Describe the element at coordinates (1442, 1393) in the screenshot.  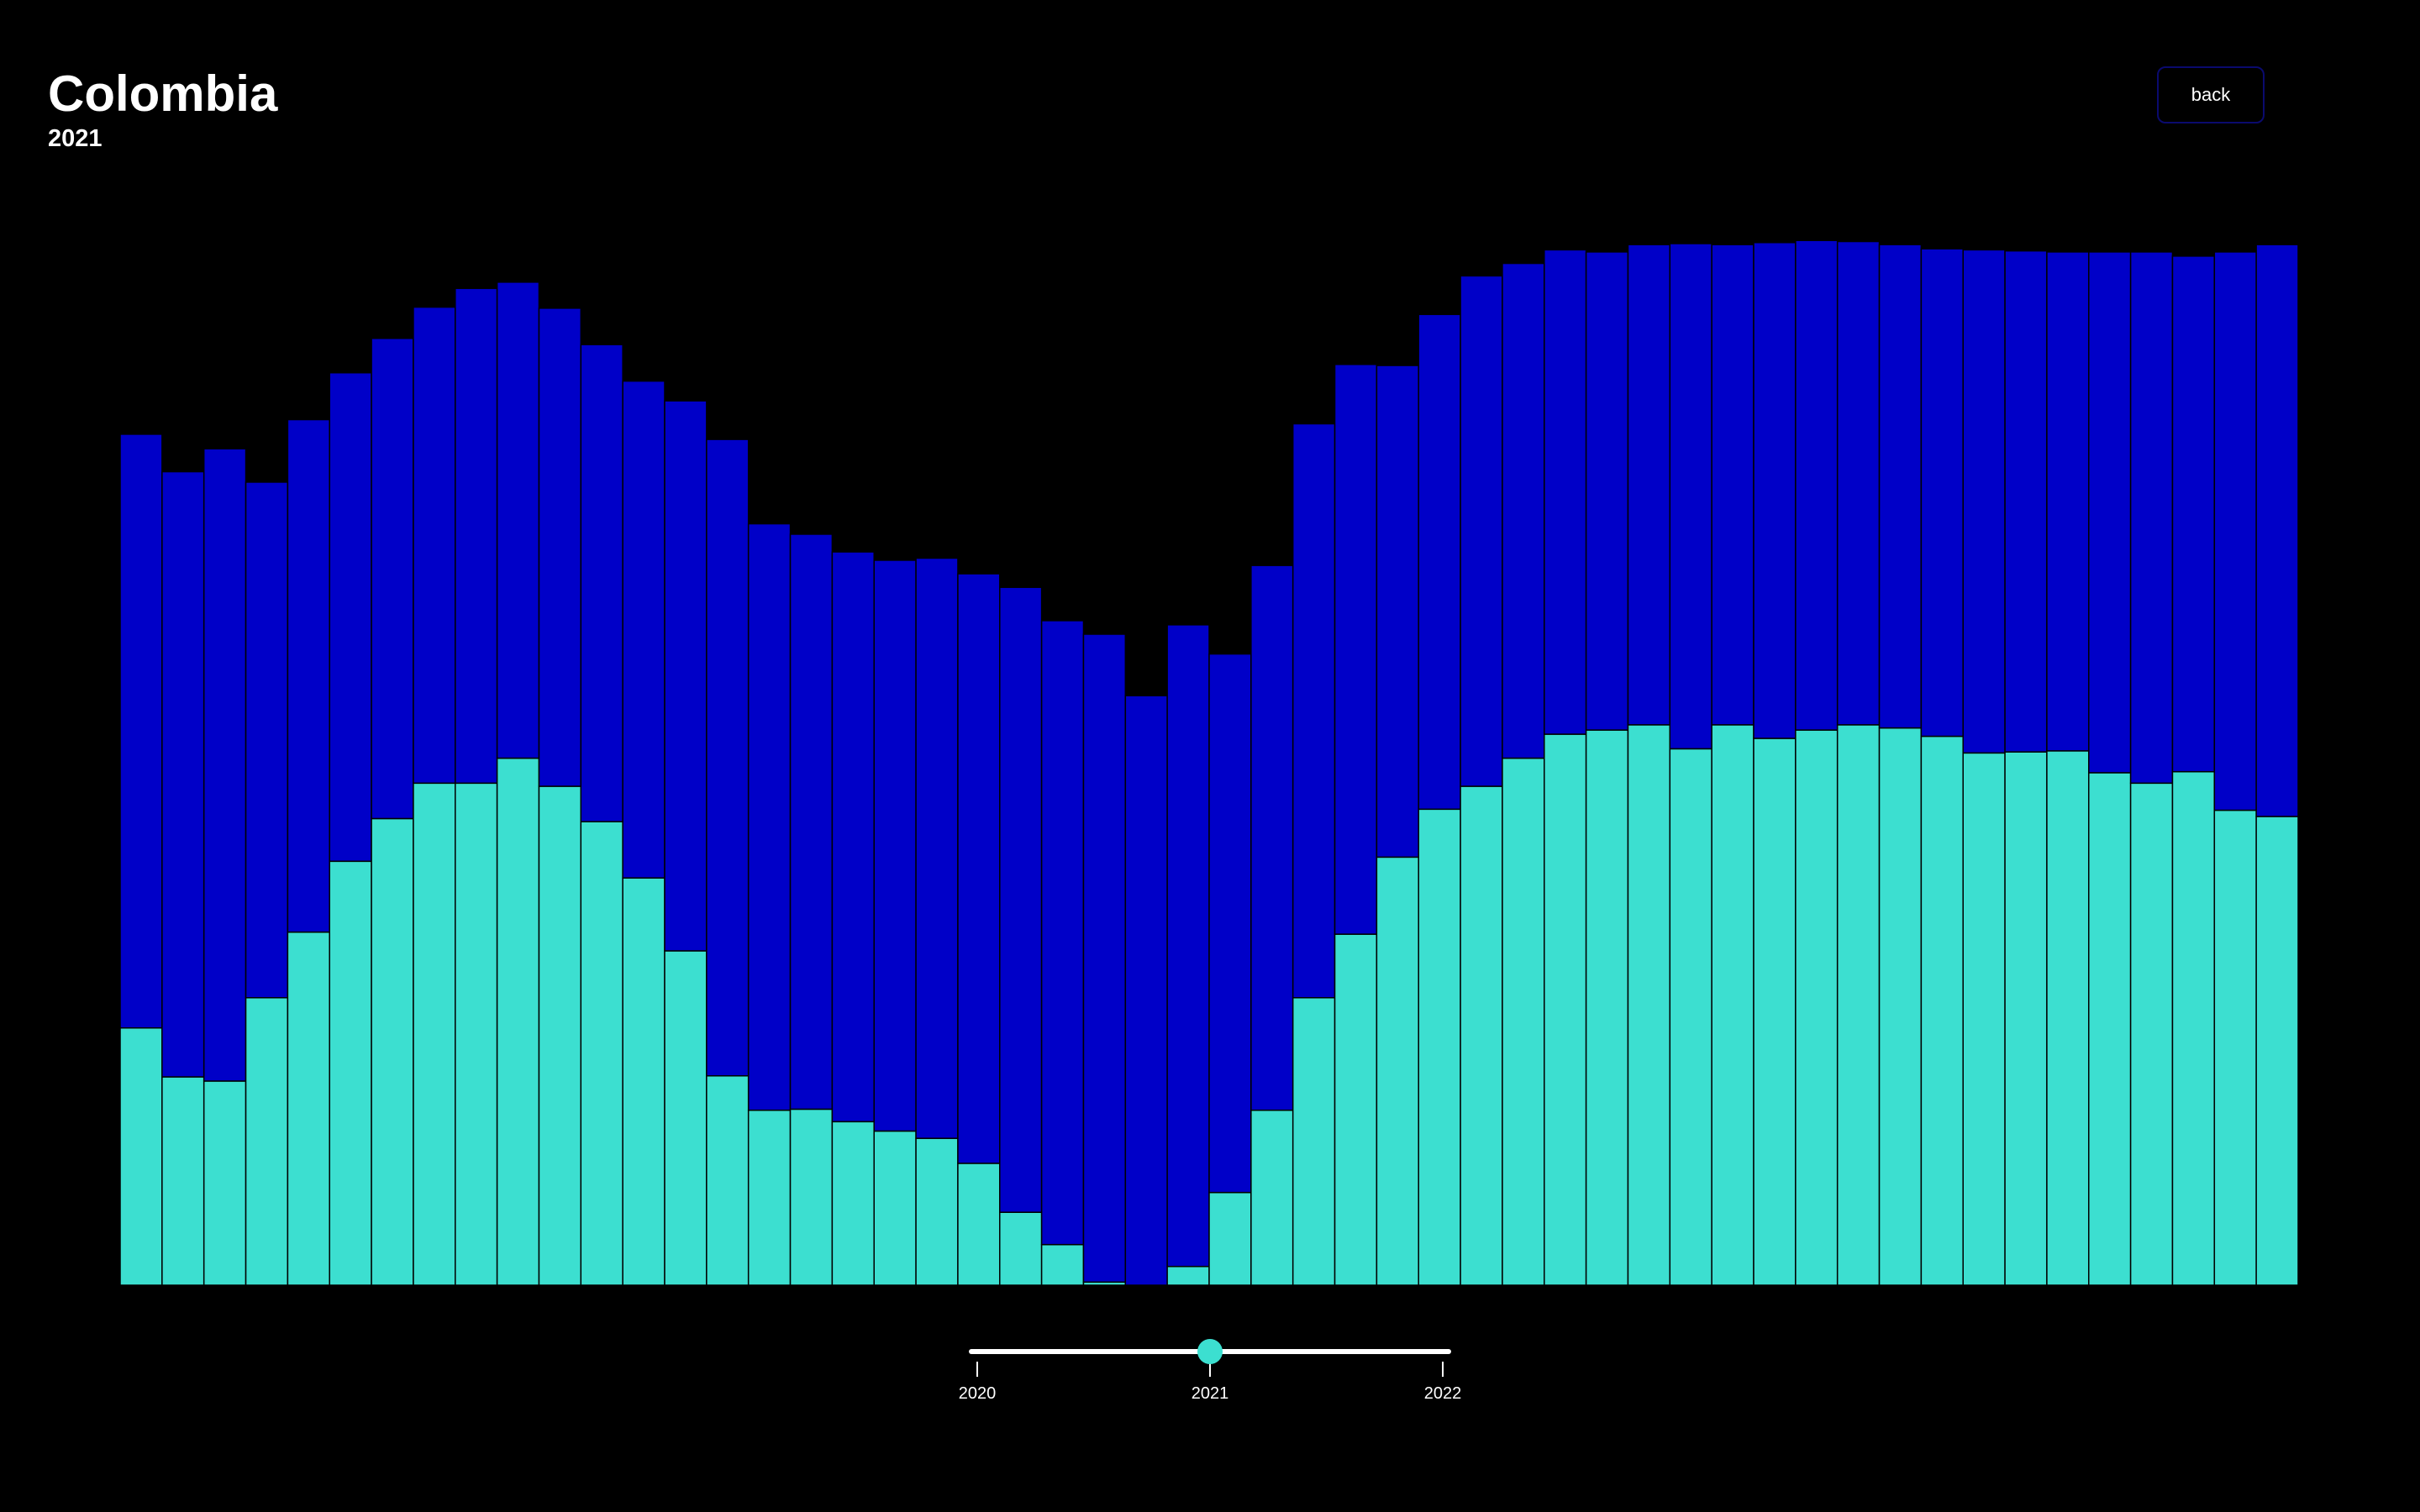
I see `slider-tick-label: 2022` at that location.